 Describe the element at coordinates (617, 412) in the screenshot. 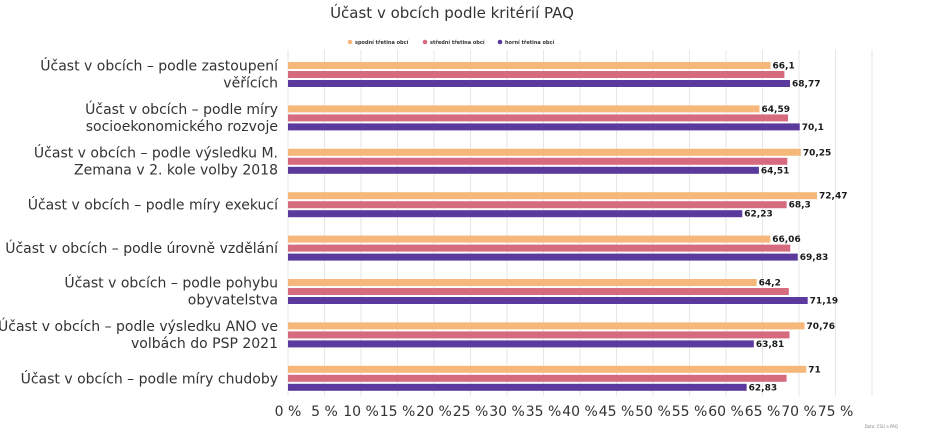

I see `x-tick-label: 45 %` at that location.